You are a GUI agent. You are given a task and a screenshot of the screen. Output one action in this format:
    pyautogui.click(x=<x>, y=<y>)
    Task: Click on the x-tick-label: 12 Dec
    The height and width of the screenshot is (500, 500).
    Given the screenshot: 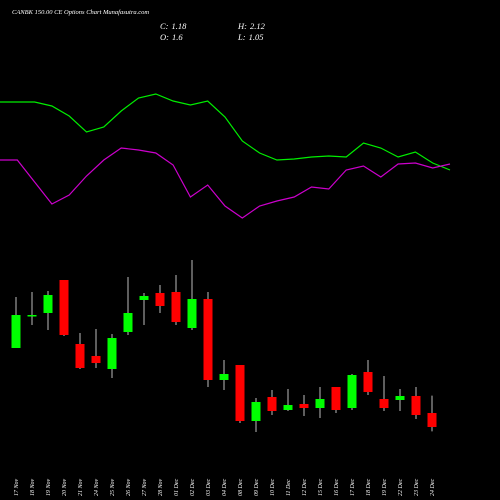 What is the action you would take?
    pyautogui.click(x=305, y=487)
    